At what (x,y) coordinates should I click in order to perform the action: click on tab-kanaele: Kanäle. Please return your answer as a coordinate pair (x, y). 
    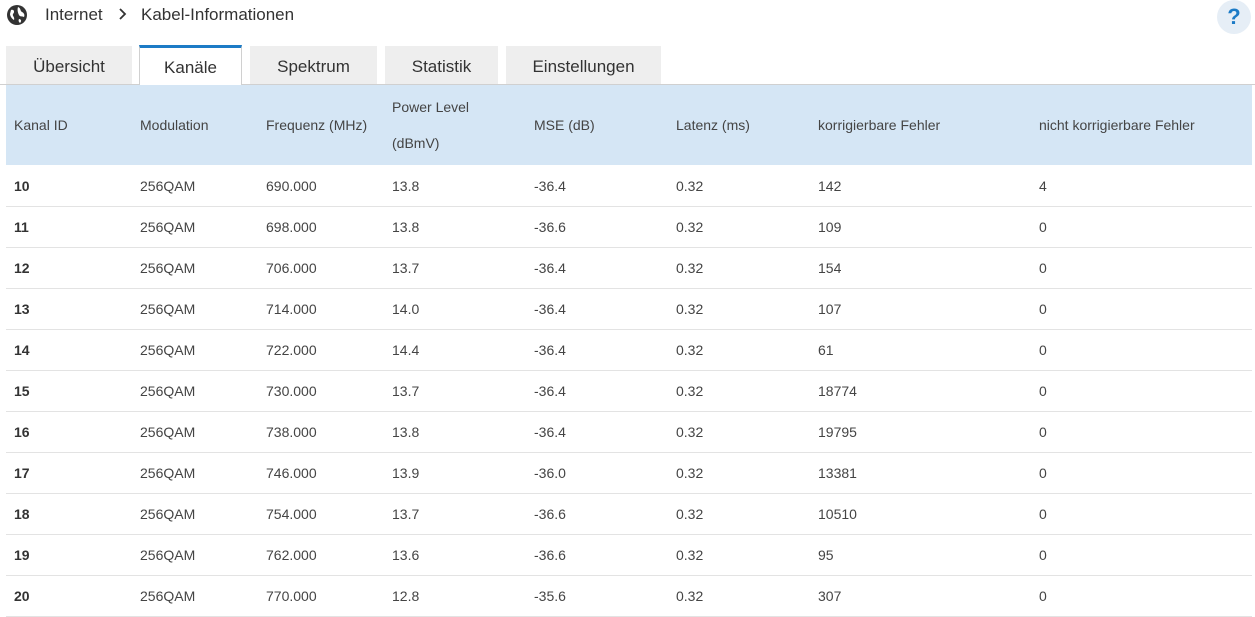
    Looking at the image, I should click on (190, 65).